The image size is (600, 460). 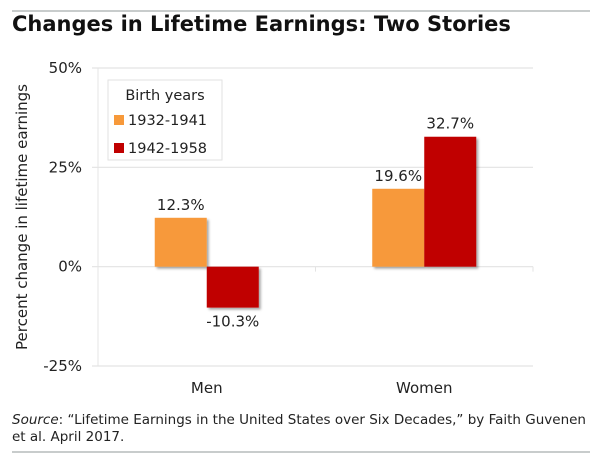 What do you see at coordinates (62, 217) in the screenshot?
I see `y-axis-ticks: 50% 25% 0% -25%` at bounding box center [62, 217].